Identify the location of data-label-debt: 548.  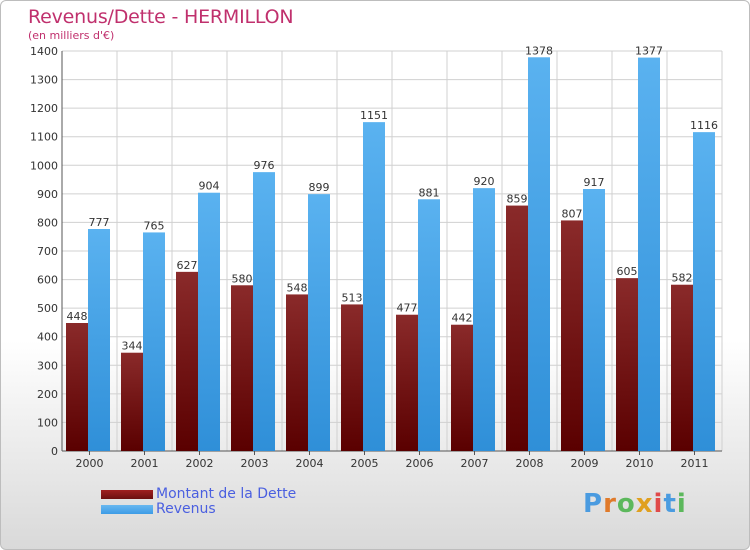
(297, 287).